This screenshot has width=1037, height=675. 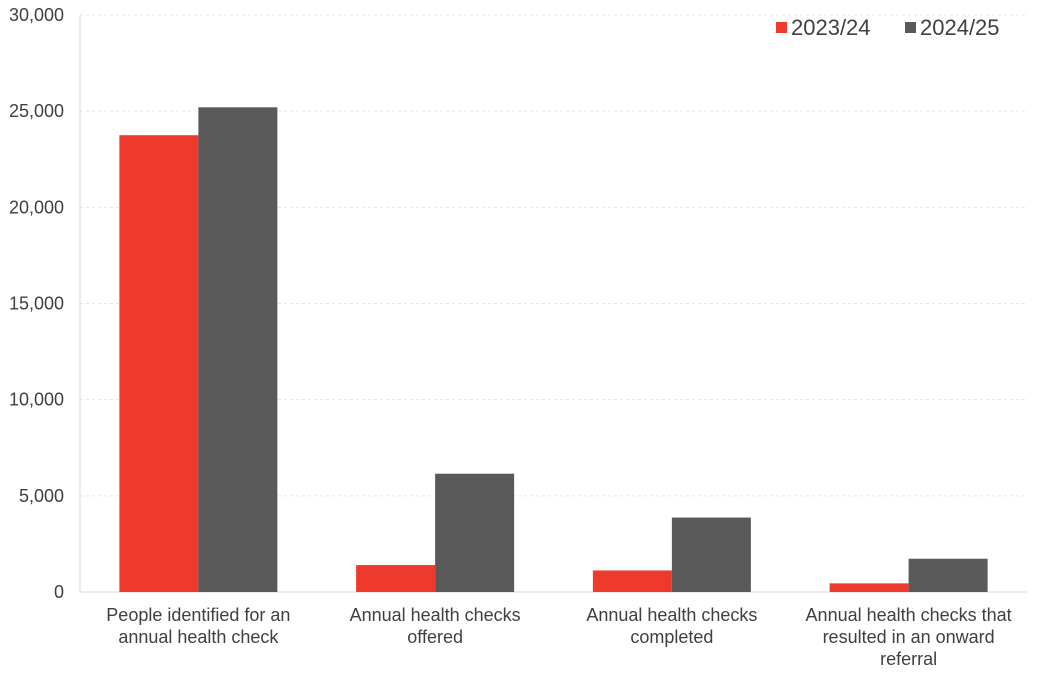 I want to click on y-tick-label: 15,000, so click(x=36, y=304).